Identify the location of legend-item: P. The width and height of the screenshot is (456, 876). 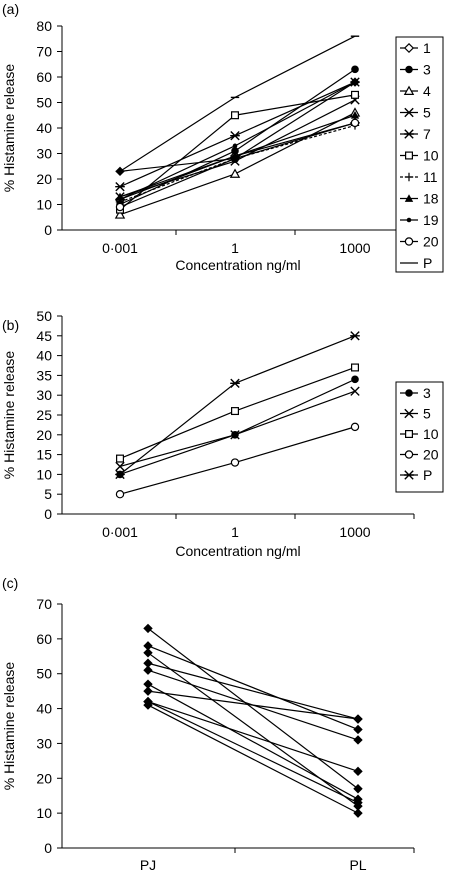
(416, 475).